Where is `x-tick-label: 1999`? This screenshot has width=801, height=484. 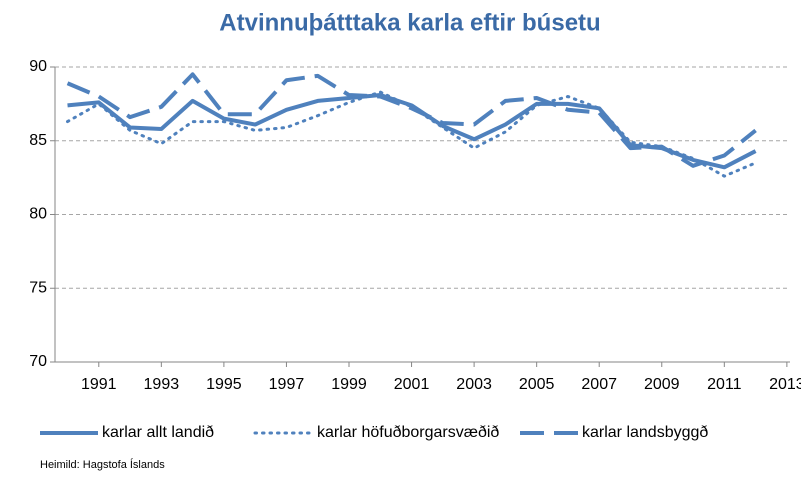
x-tick-label: 1999 is located at coordinates (349, 384).